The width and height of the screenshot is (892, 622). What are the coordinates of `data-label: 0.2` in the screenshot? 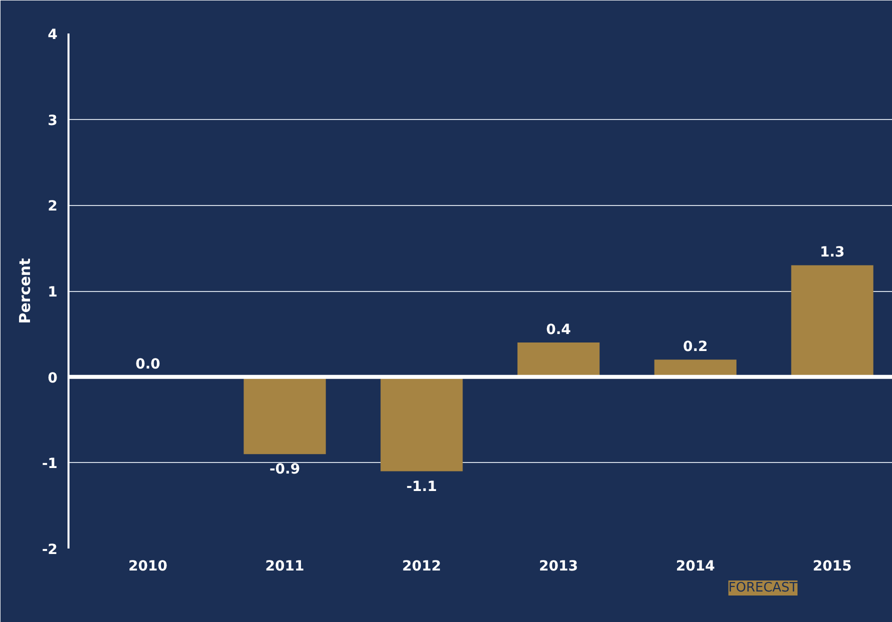 It's located at (695, 347).